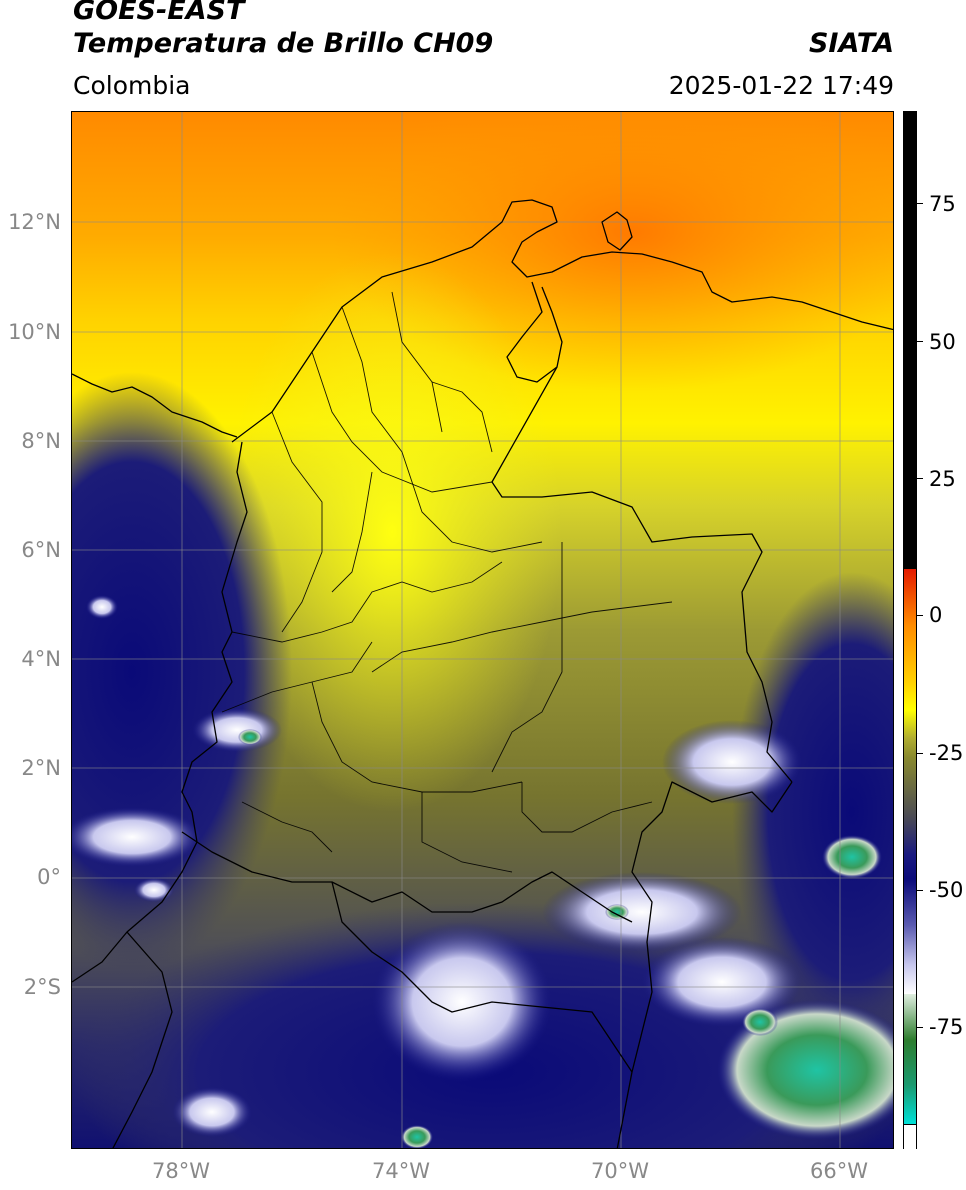 The width and height of the screenshot is (966, 1190). Describe the element at coordinates (620, 1171) in the screenshot. I see `lon-tick-label: 70°W` at that location.